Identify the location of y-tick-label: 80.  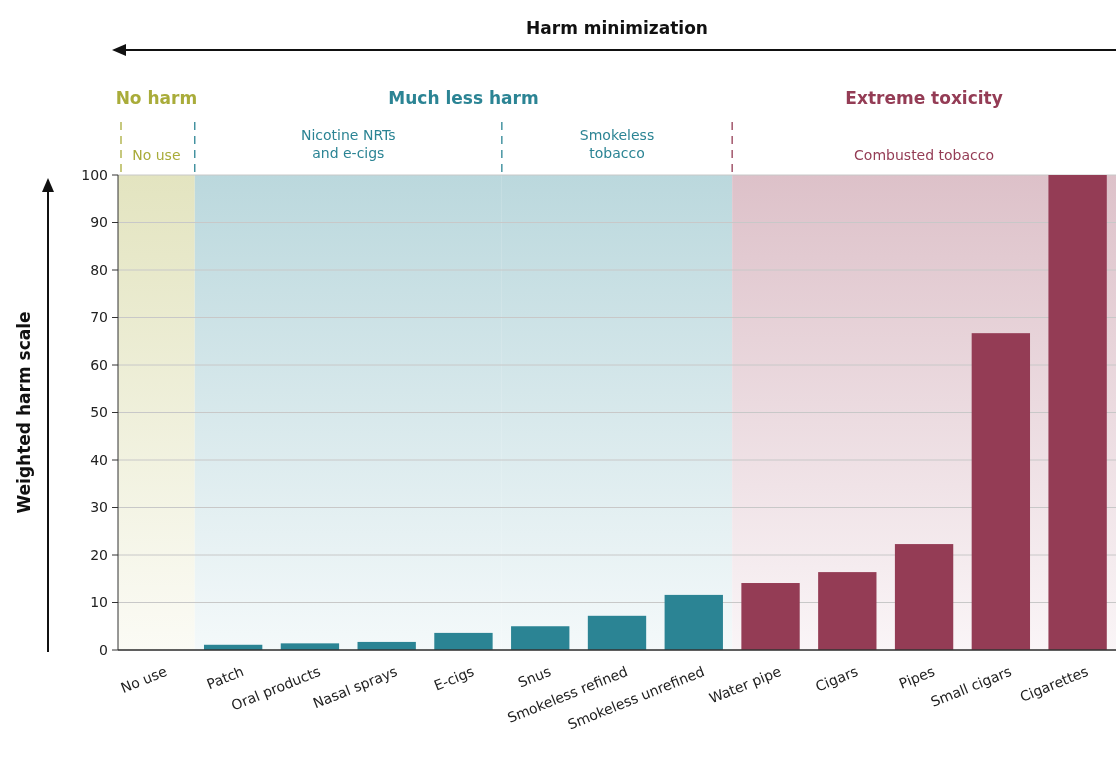
(99, 269).